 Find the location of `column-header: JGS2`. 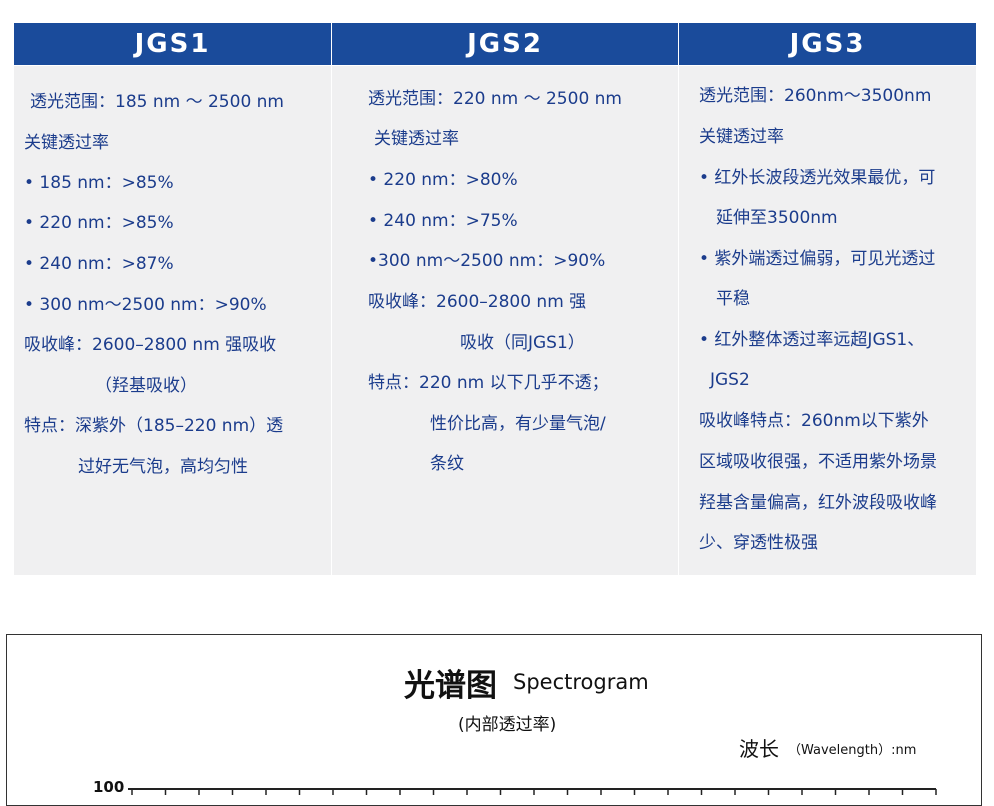

column-header: JGS2 is located at coordinates (505, 44).